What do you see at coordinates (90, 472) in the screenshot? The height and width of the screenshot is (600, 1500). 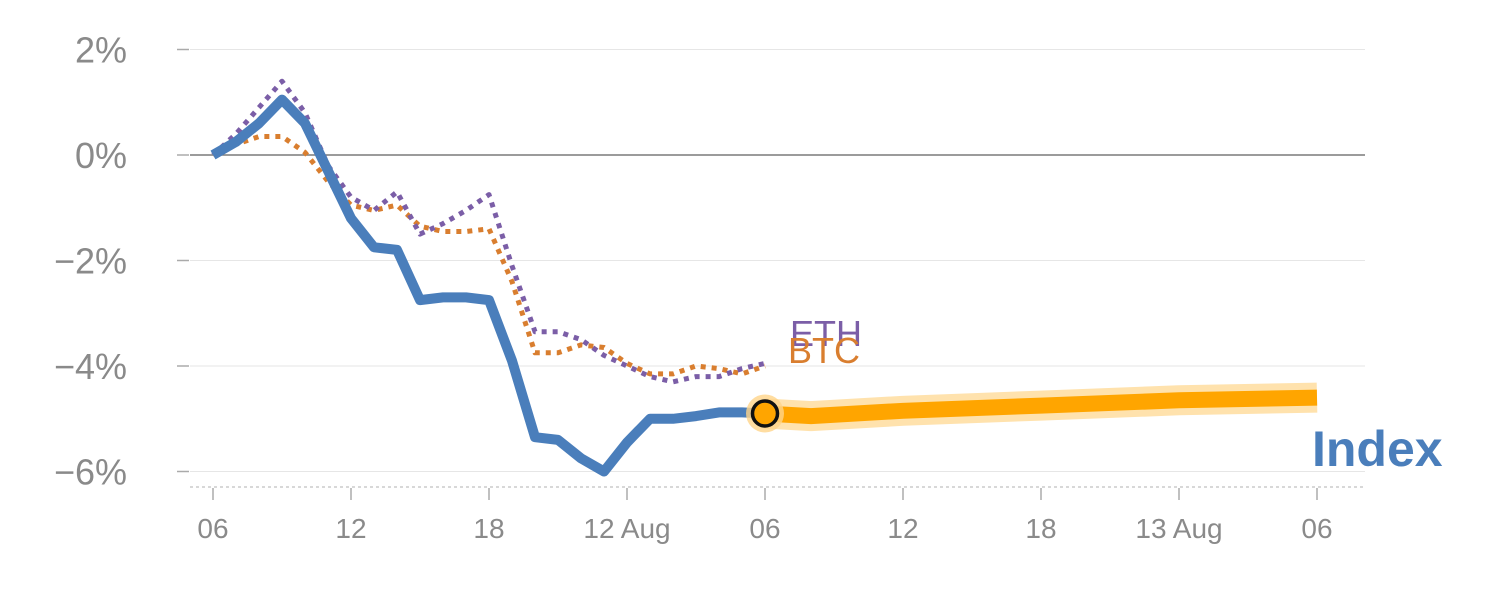 I see `y-tick-label: −6%` at bounding box center [90, 472].